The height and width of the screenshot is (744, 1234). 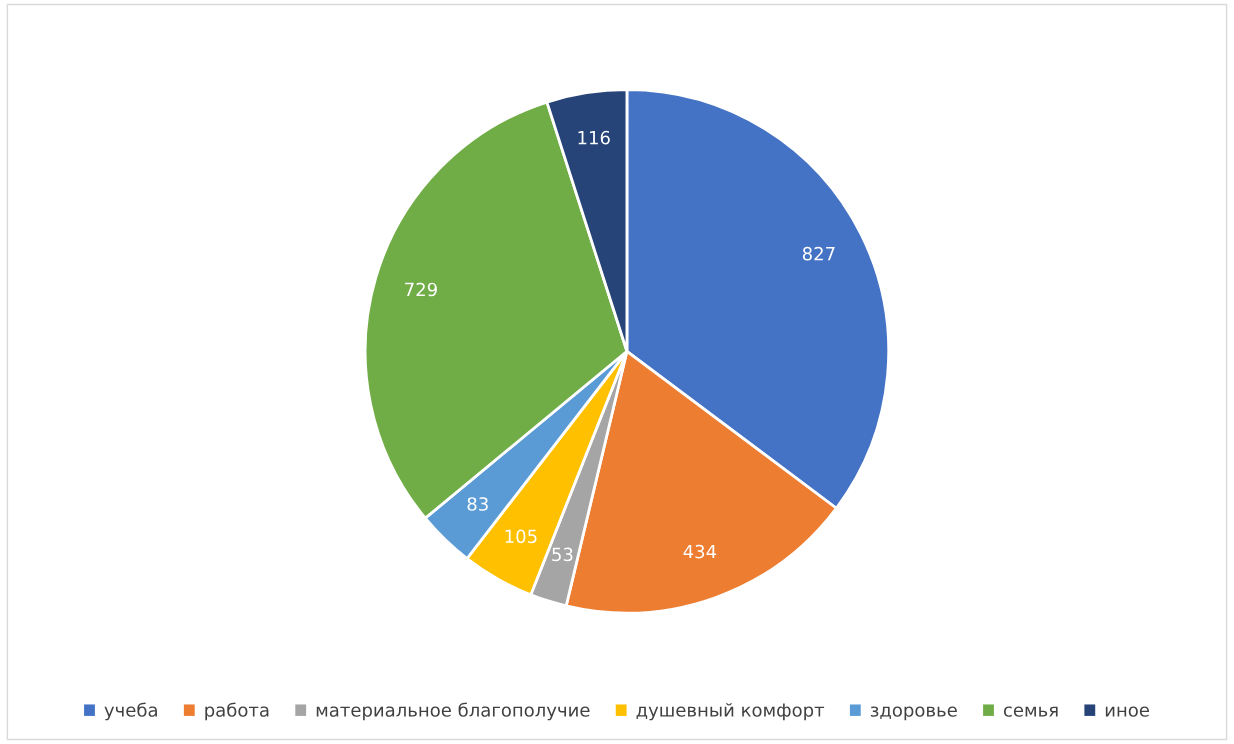 What do you see at coordinates (913, 713) in the screenshot?
I see `legend-label: здоровье` at bounding box center [913, 713].